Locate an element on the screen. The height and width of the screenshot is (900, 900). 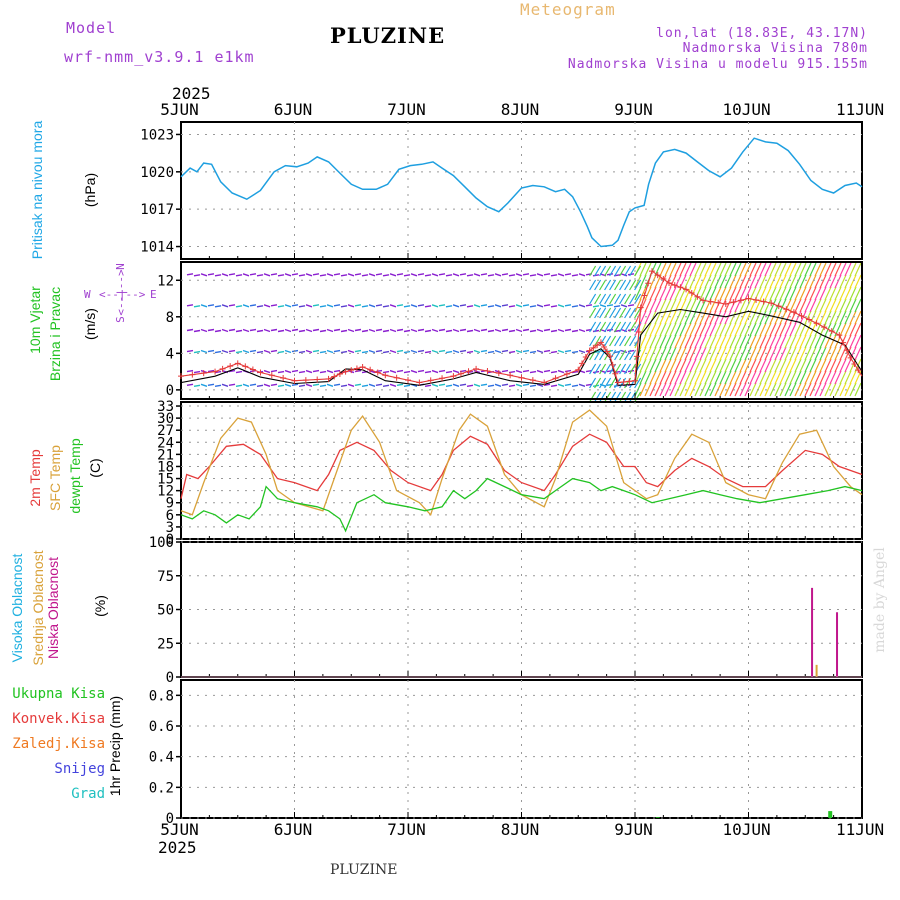
top-date-label: 6JUN is located at coordinates (293, 109).